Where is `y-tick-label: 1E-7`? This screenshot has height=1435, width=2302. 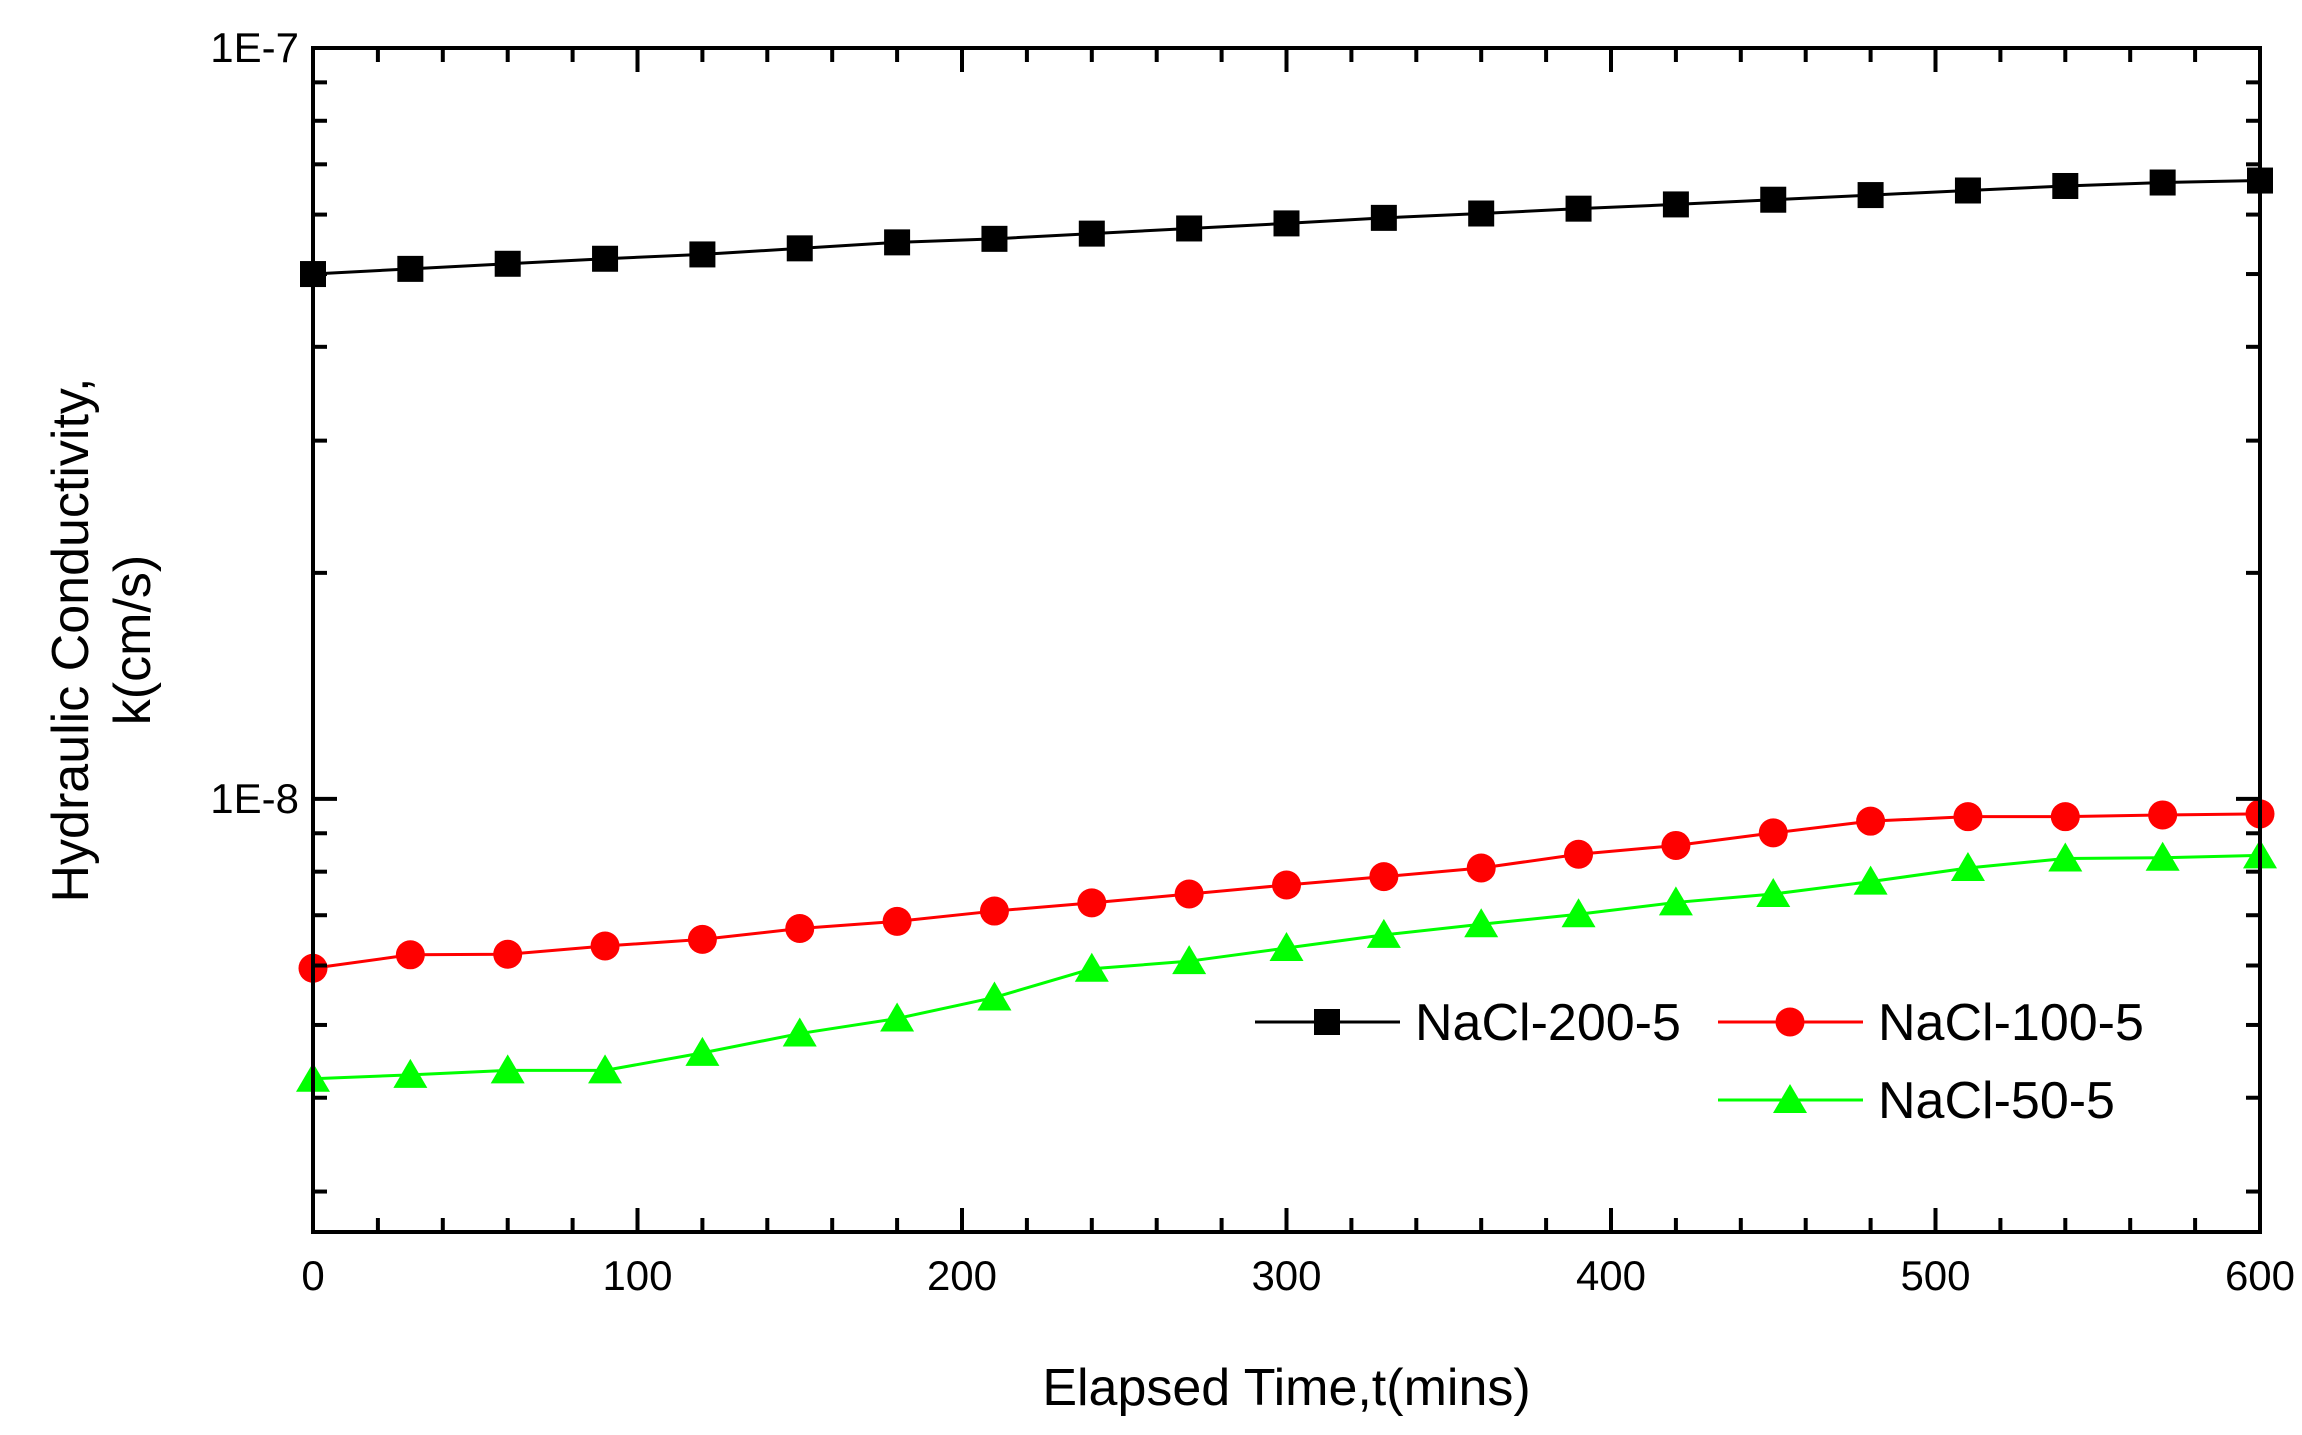
y-tick-label: 1E-7 is located at coordinates (254, 47).